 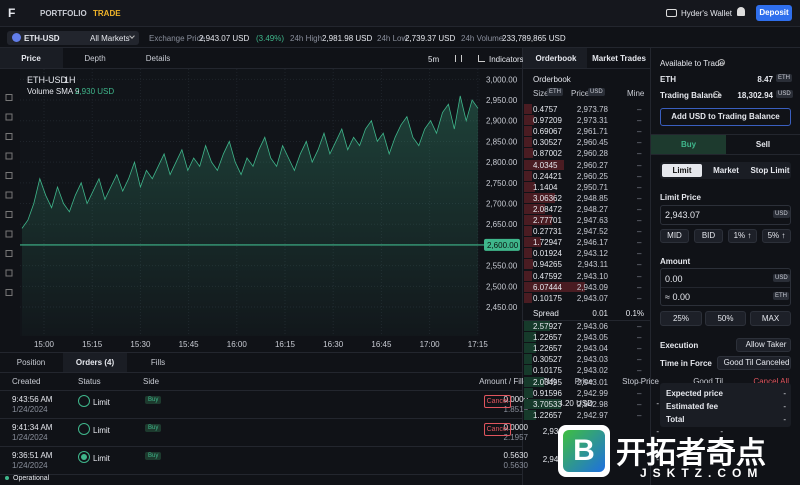 What do you see at coordinates (674, 236) in the screenshot?
I see `price-button: MID` at bounding box center [674, 236].